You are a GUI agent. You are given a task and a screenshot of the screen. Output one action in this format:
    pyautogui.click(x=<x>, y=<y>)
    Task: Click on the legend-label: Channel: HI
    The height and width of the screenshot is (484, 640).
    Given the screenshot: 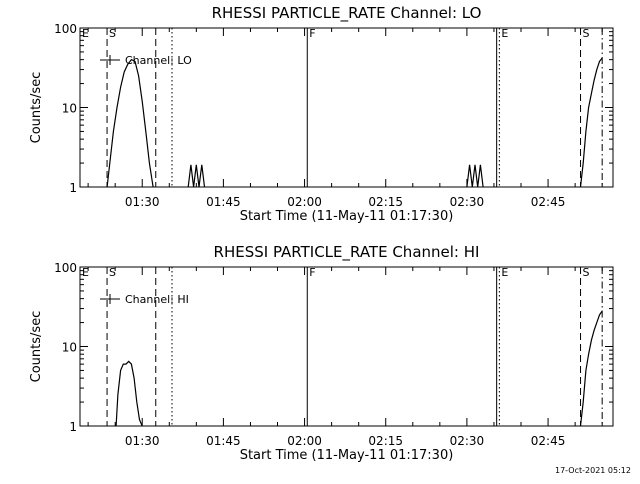 What is the action you would take?
    pyautogui.click(x=157, y=299)
    